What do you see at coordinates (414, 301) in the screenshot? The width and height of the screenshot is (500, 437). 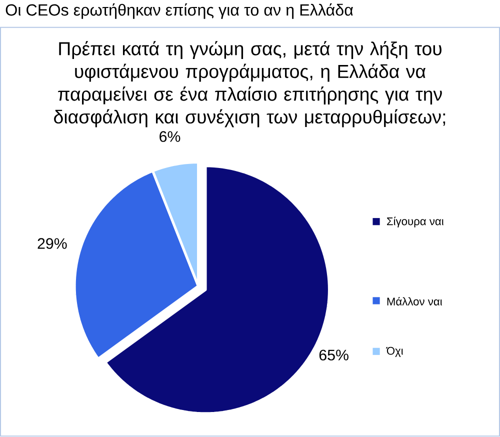 I see `legend-label: Μάλλον ναι` at bounding box center [414, 301].